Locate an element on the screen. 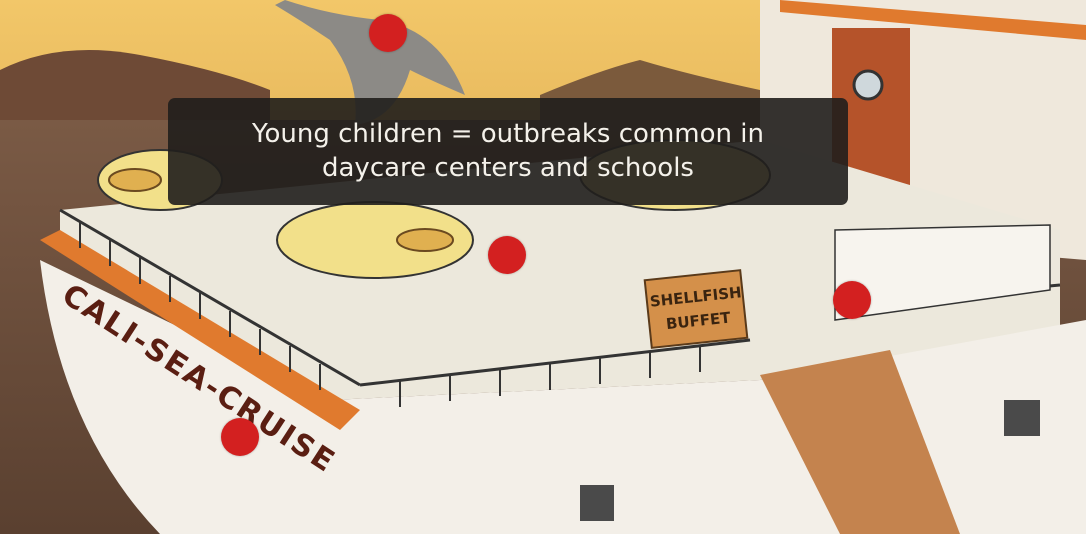 This screenshot has height=534, width=1086. cabin-stripe is located at coordinates (933, 20).